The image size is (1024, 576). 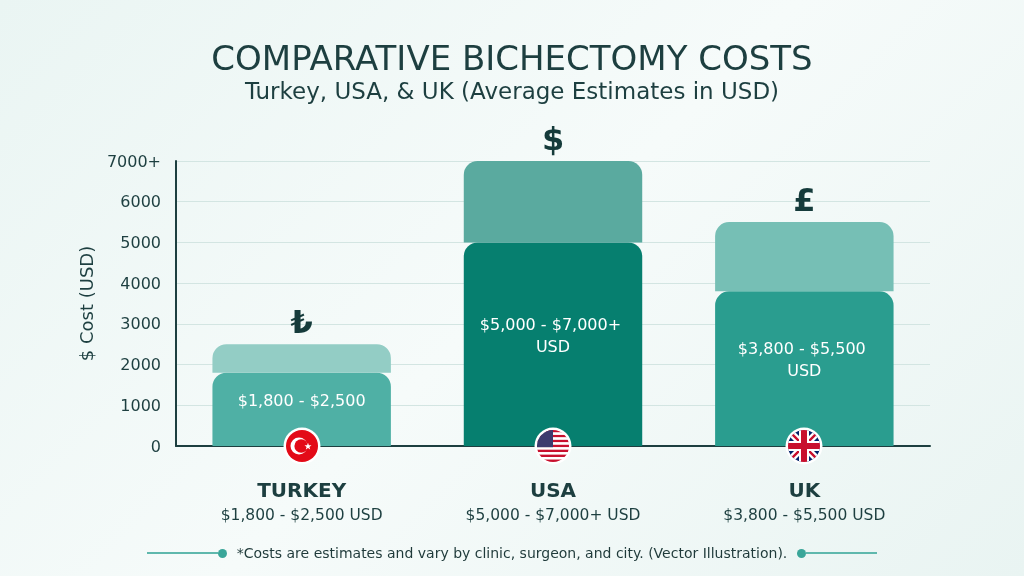 What do you see at coordinates (301, 322) in the screenshot?
I see `annotation: ₺` at bounding box center [301, 322].